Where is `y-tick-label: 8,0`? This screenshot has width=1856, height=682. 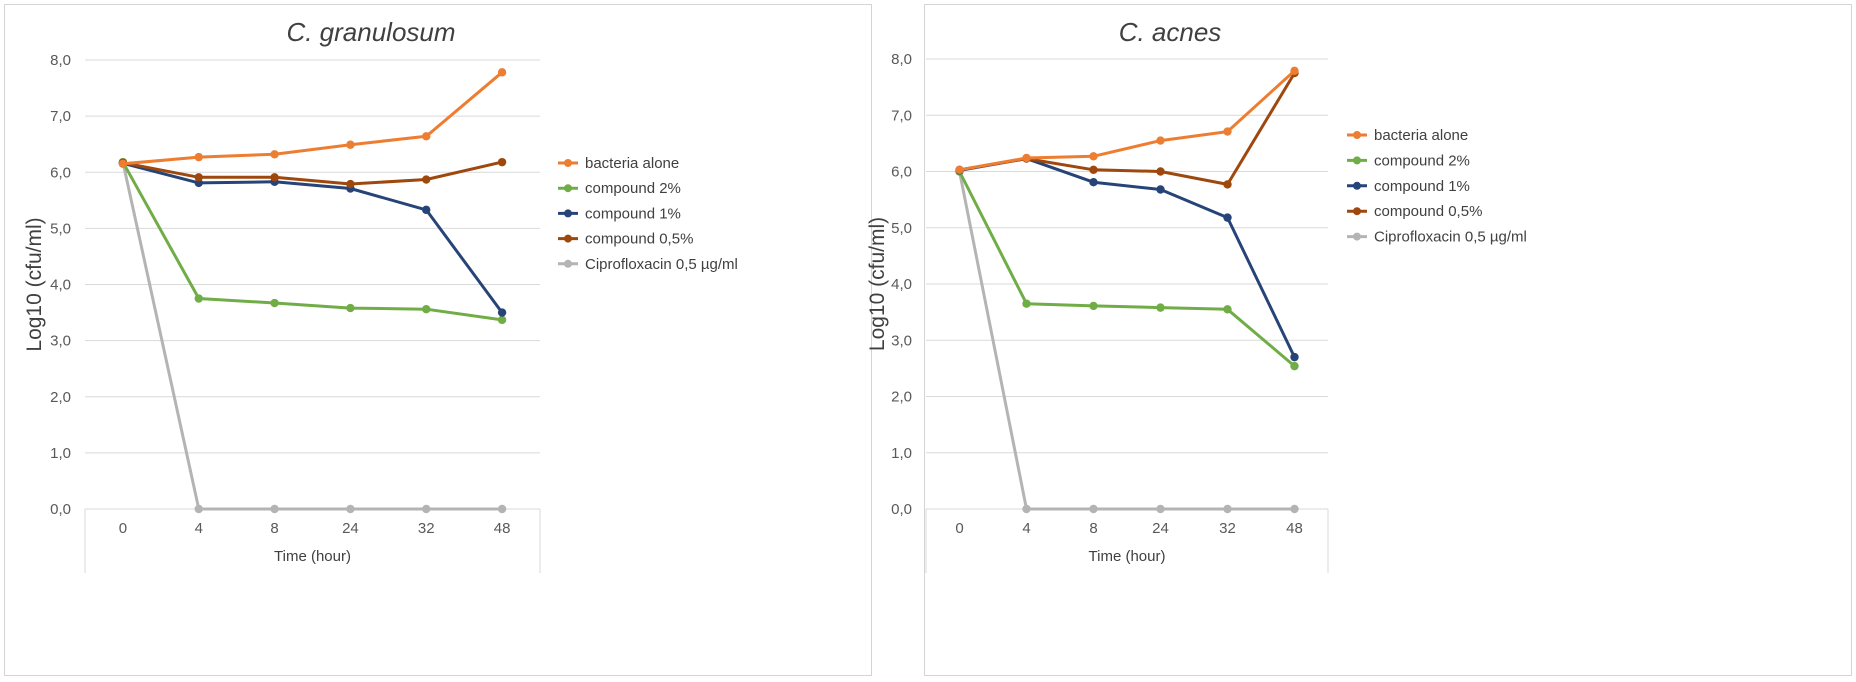 y-tick-label: 8,0 is located at coordinates (60, 60).